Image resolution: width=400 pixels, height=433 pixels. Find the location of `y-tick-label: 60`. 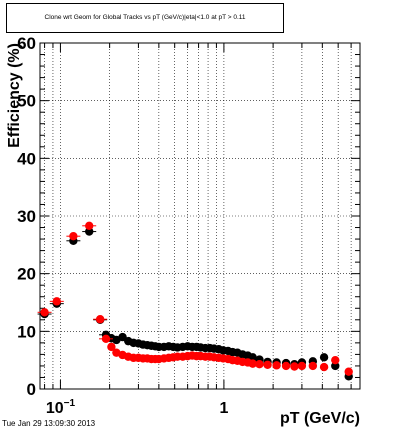

y-tick-label: 60 is located at coordinates (26, 43).